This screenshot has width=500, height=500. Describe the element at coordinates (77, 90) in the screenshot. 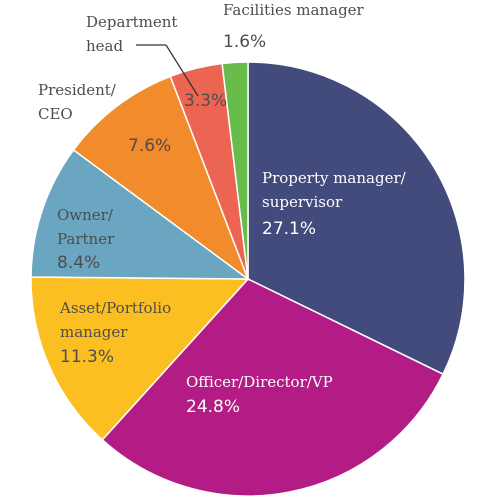

I see `slice-label-president-ceo-line-1: President/` at that location.